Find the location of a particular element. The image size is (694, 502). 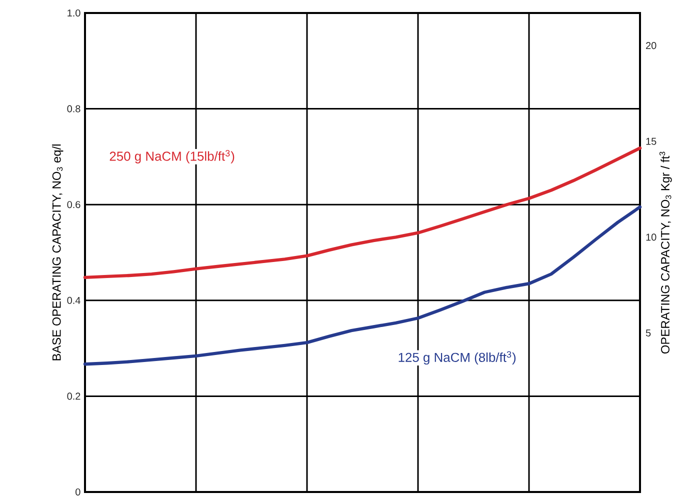

y-tick-label: 1.0 is located at coordinates (74, 13).